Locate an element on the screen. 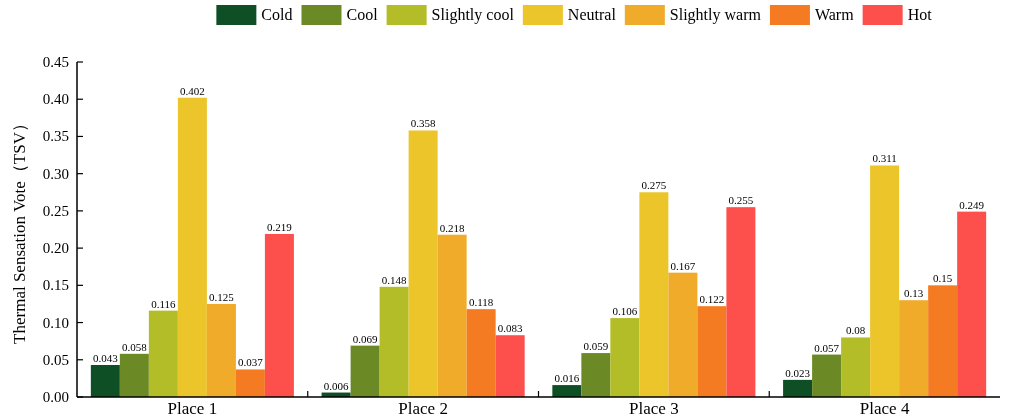  data-label: 0.167 is located at coordinates (683, 265).